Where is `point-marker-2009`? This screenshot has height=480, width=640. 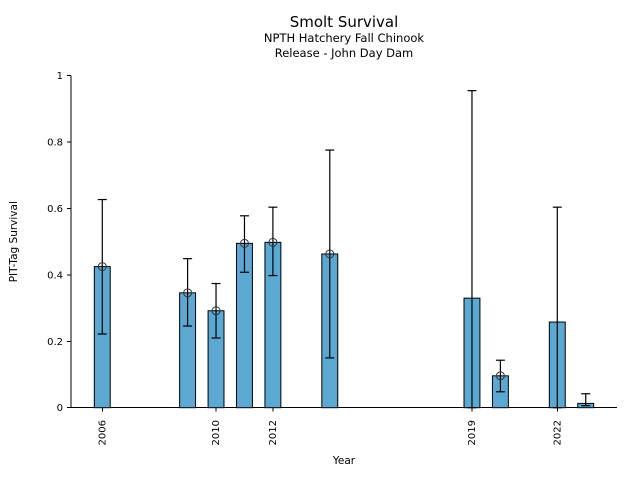 point-marker-2009 is located at coordinates (188, 293).